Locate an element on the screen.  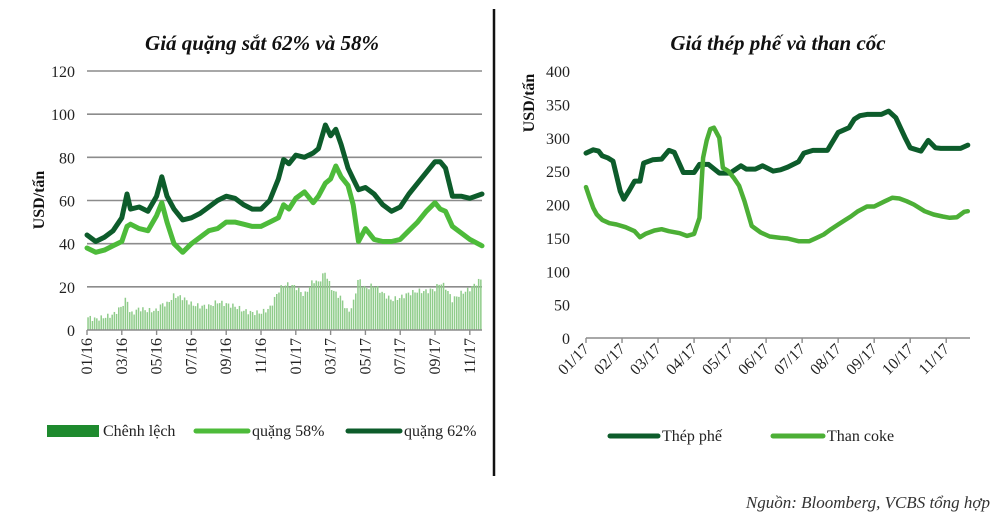
y-tick-label: 100 is located at coordinates (558, 272).